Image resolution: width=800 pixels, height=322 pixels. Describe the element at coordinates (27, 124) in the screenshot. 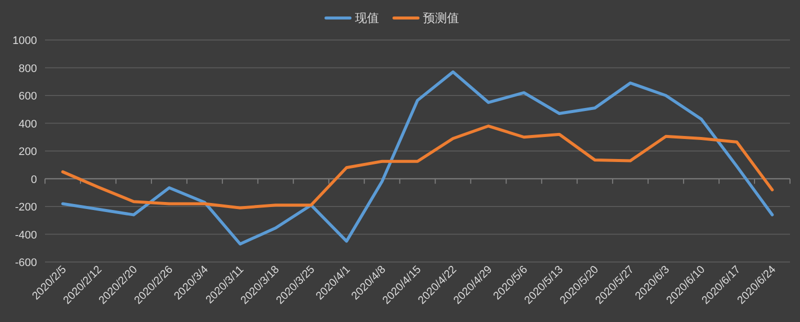

I see `y-tick-label: 400` at that location.